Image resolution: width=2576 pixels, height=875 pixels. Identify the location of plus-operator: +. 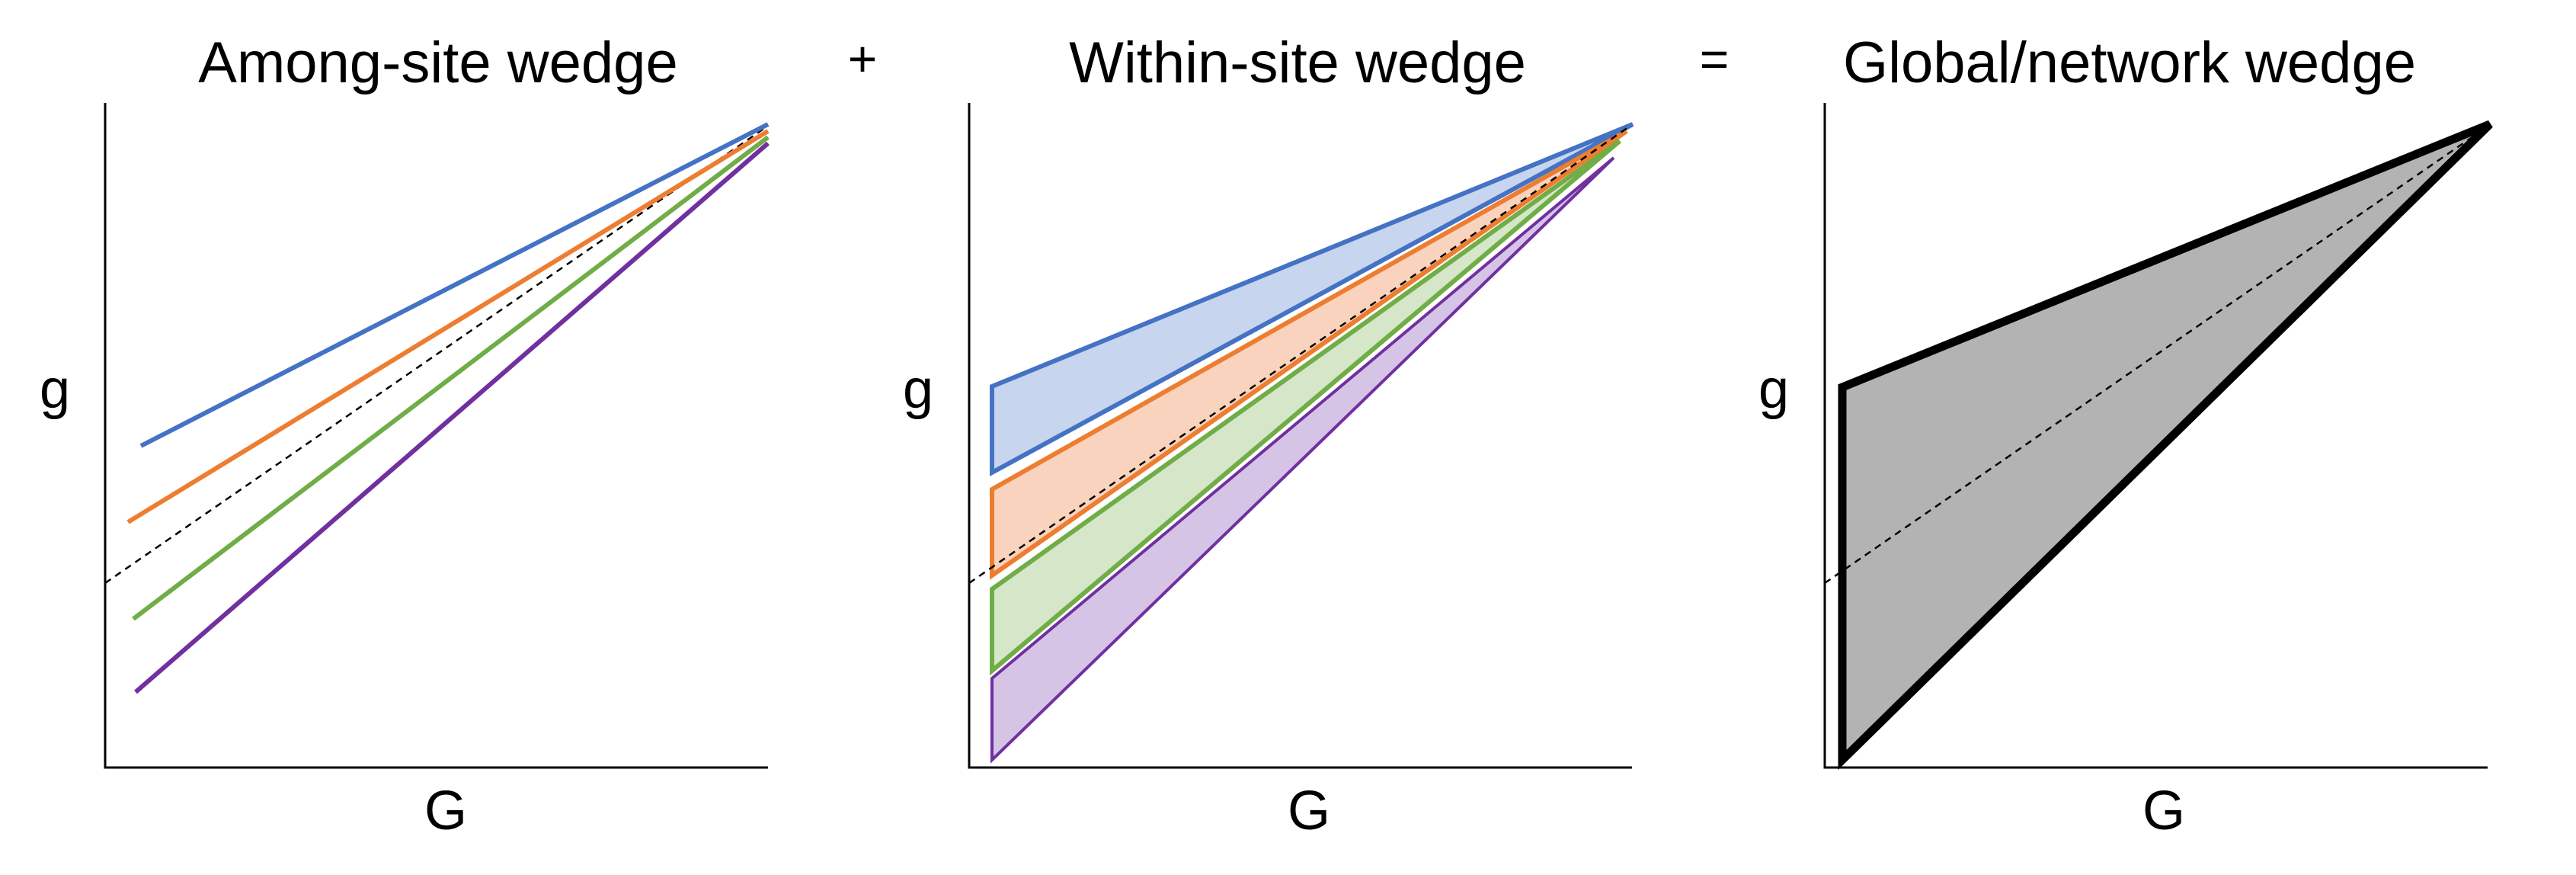
(863, 59).